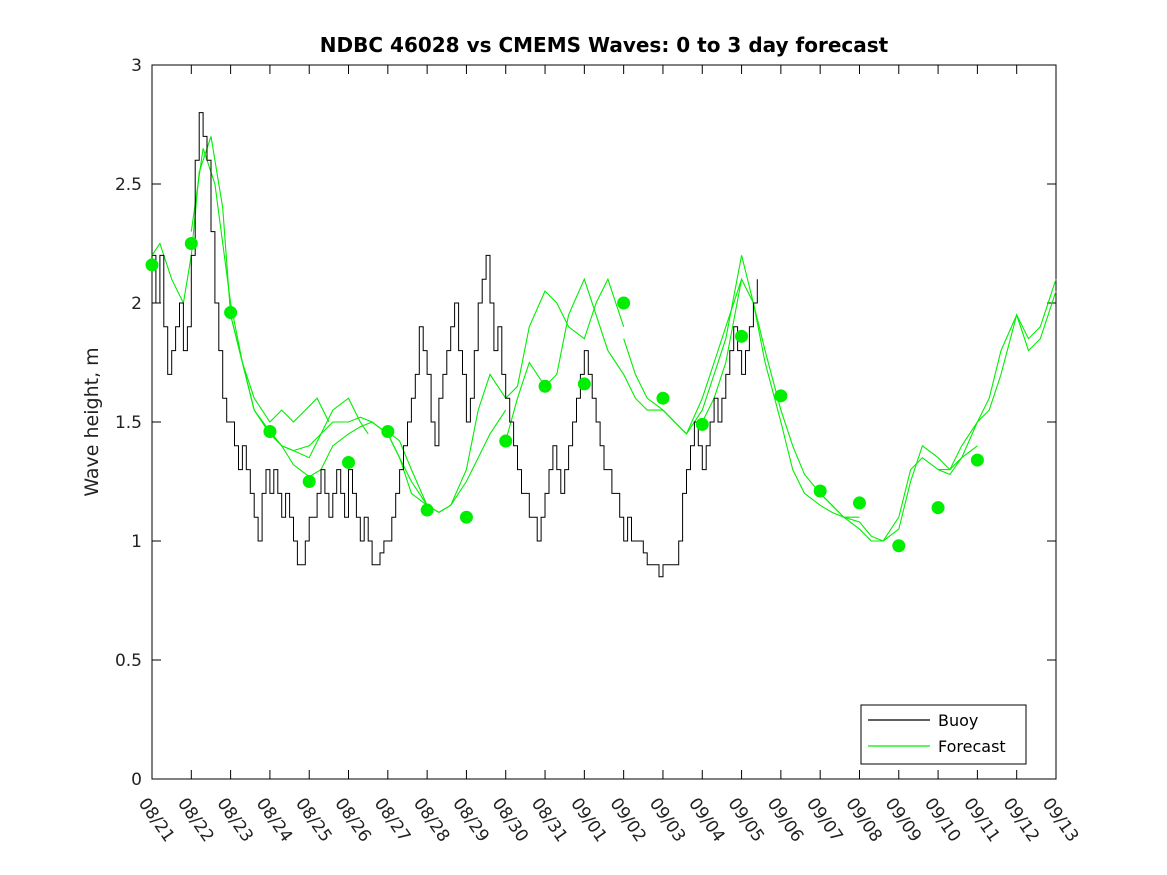 This screenshot has height=875, width=1167. What do you see at coordinates (549, 820) in the screenshot?
I see `x-tick-label: 08/31` at bounding box center [549, 820].